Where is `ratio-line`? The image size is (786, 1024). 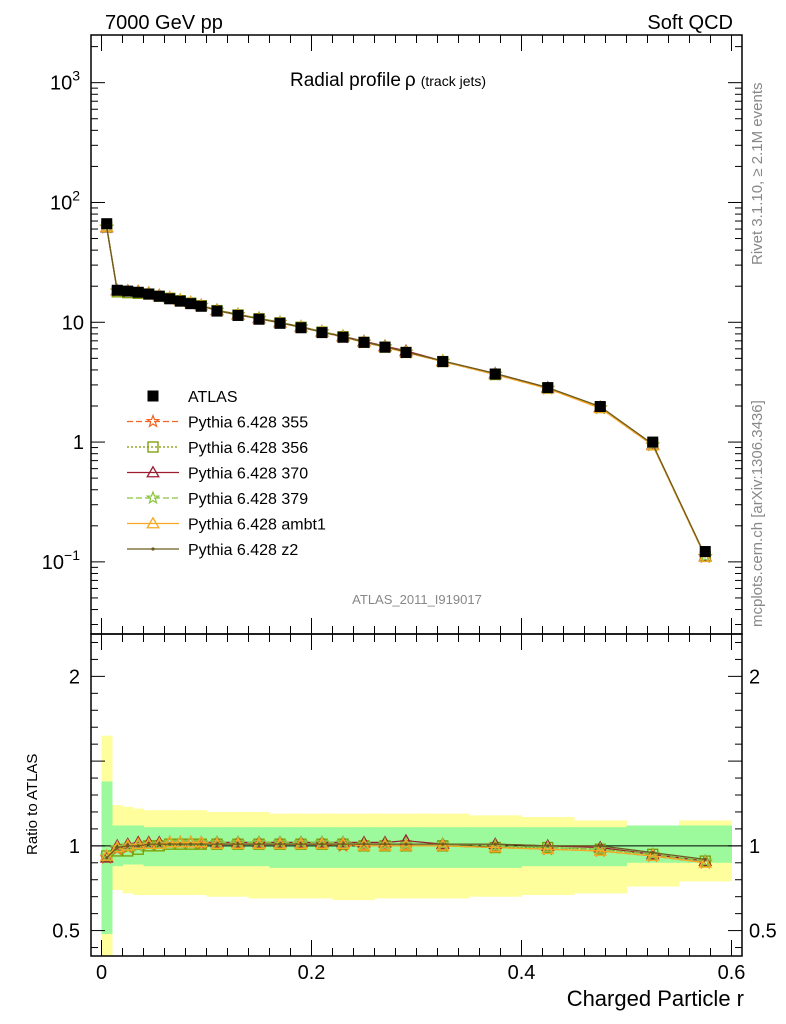 ratio-line is located at coordinates (406, 852).